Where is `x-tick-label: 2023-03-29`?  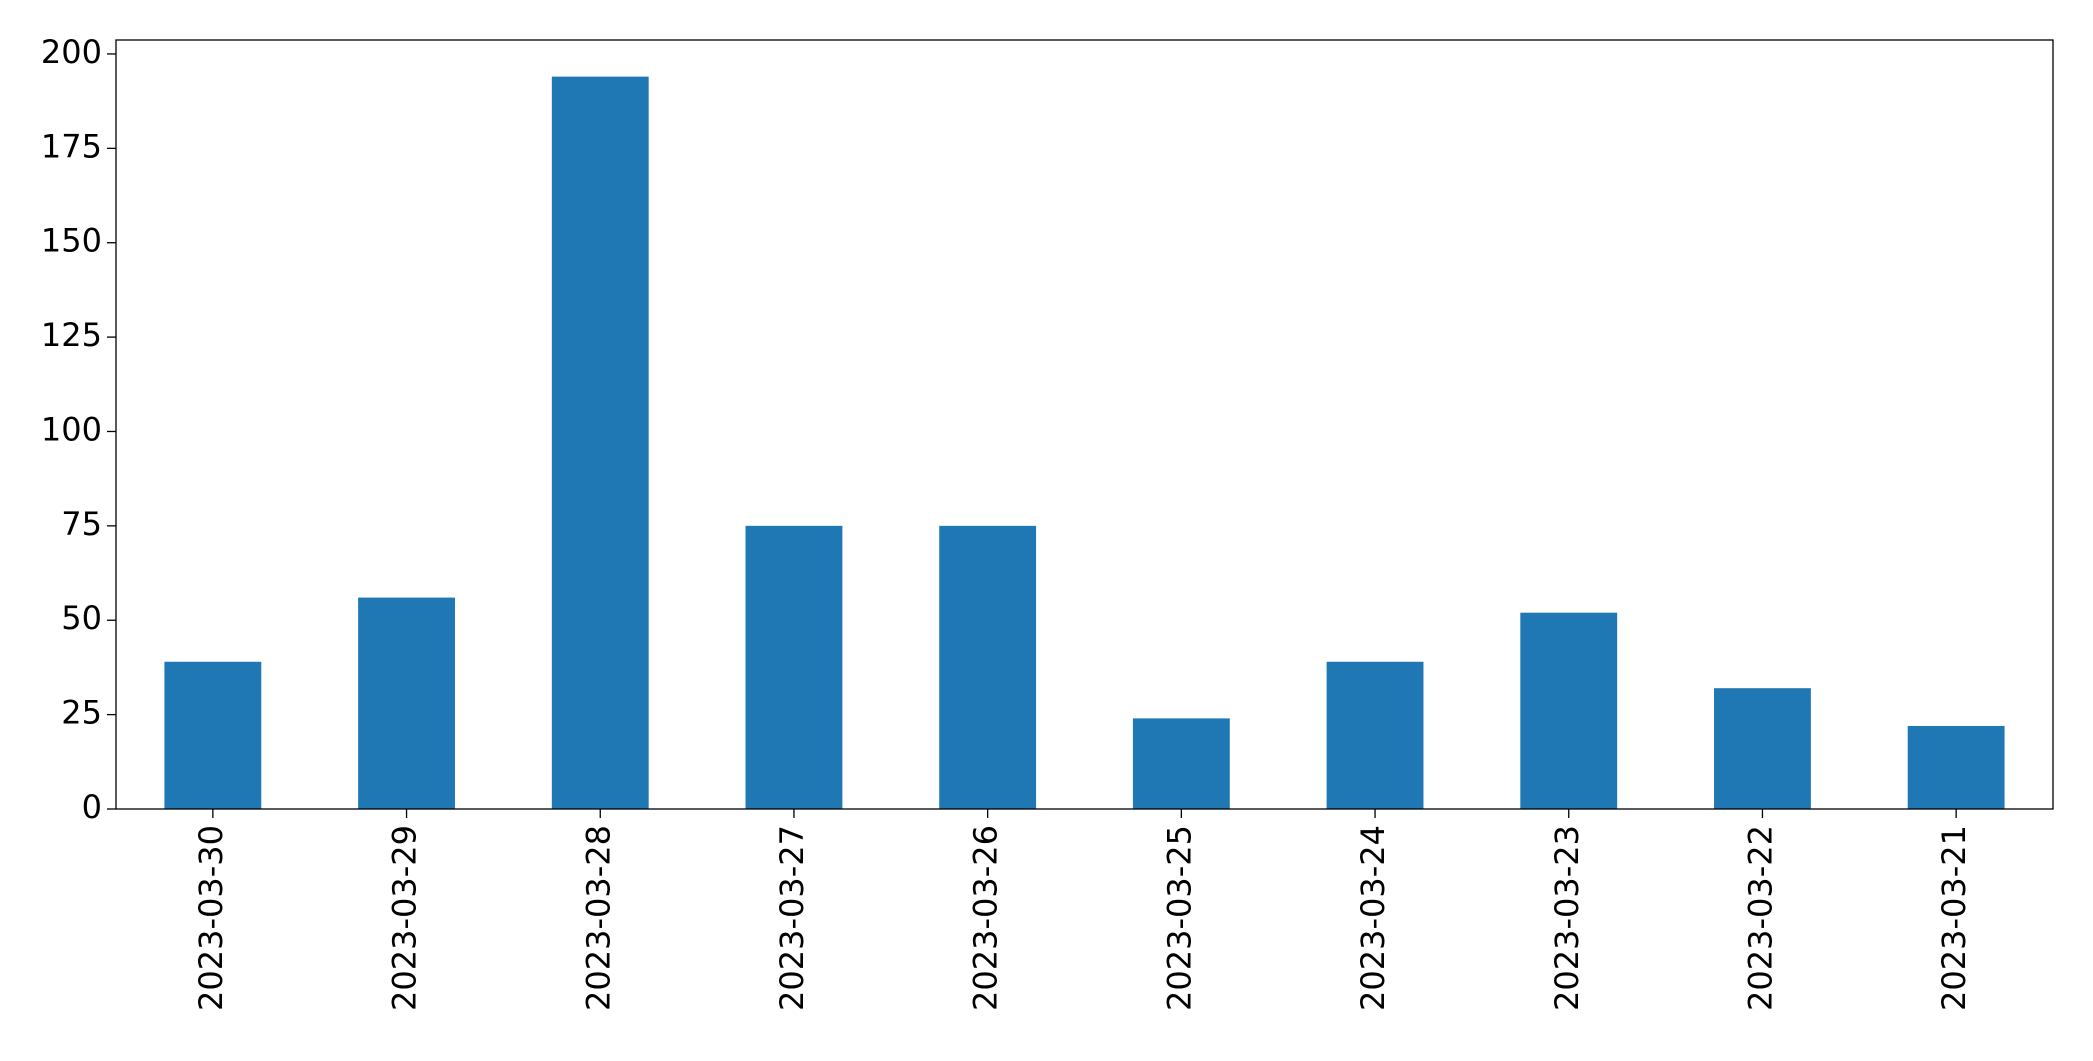 x-tick-label: 2023-03-29 is located at coordinates (405, 918).